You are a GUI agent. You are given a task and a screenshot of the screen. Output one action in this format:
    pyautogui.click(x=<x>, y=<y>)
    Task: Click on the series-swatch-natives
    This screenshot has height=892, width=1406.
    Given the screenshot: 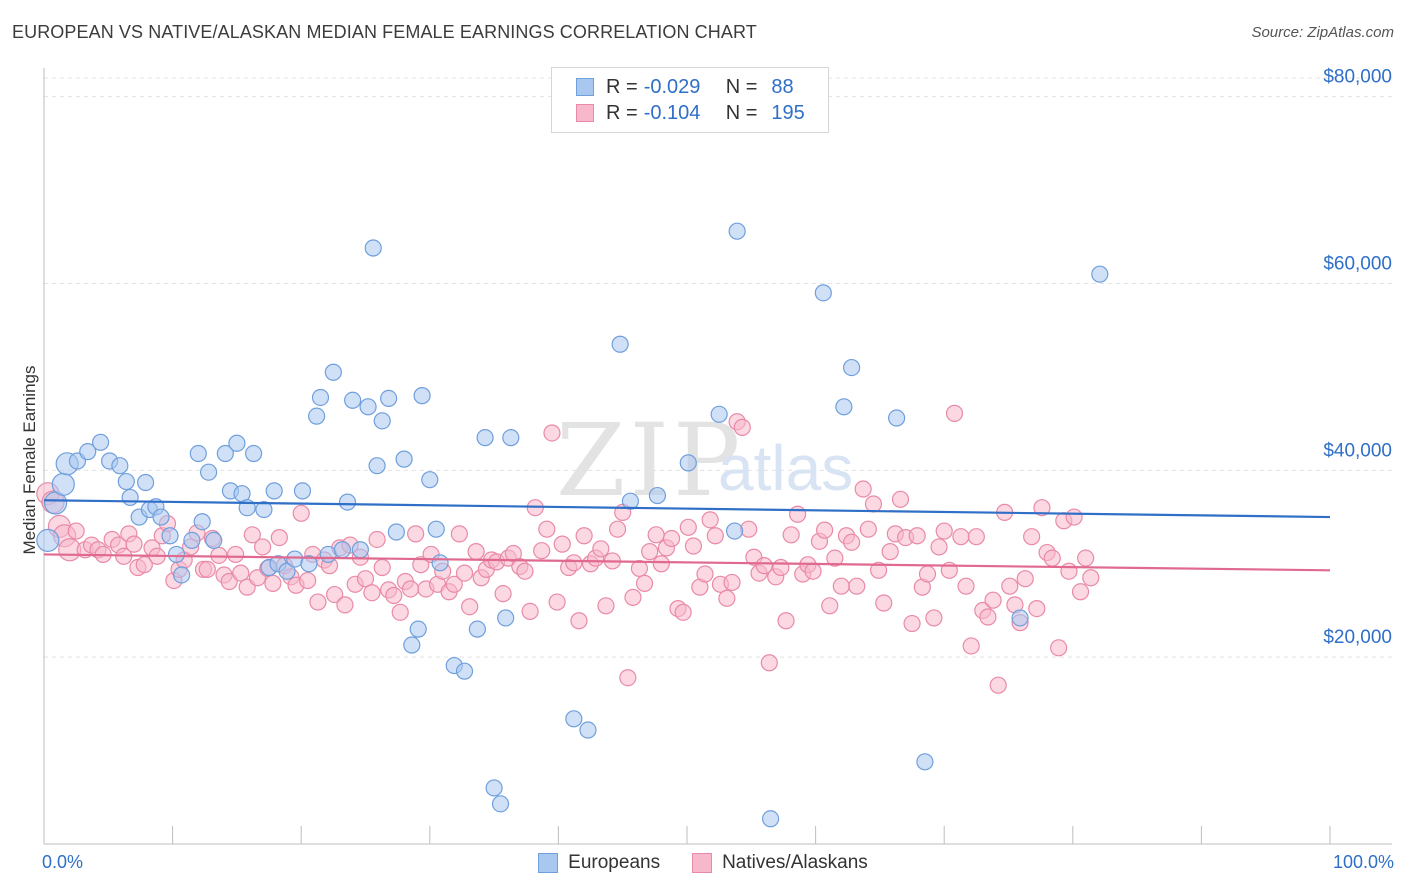 What is the action you would take?
    pyautogui.click(x=702, y=863)
    